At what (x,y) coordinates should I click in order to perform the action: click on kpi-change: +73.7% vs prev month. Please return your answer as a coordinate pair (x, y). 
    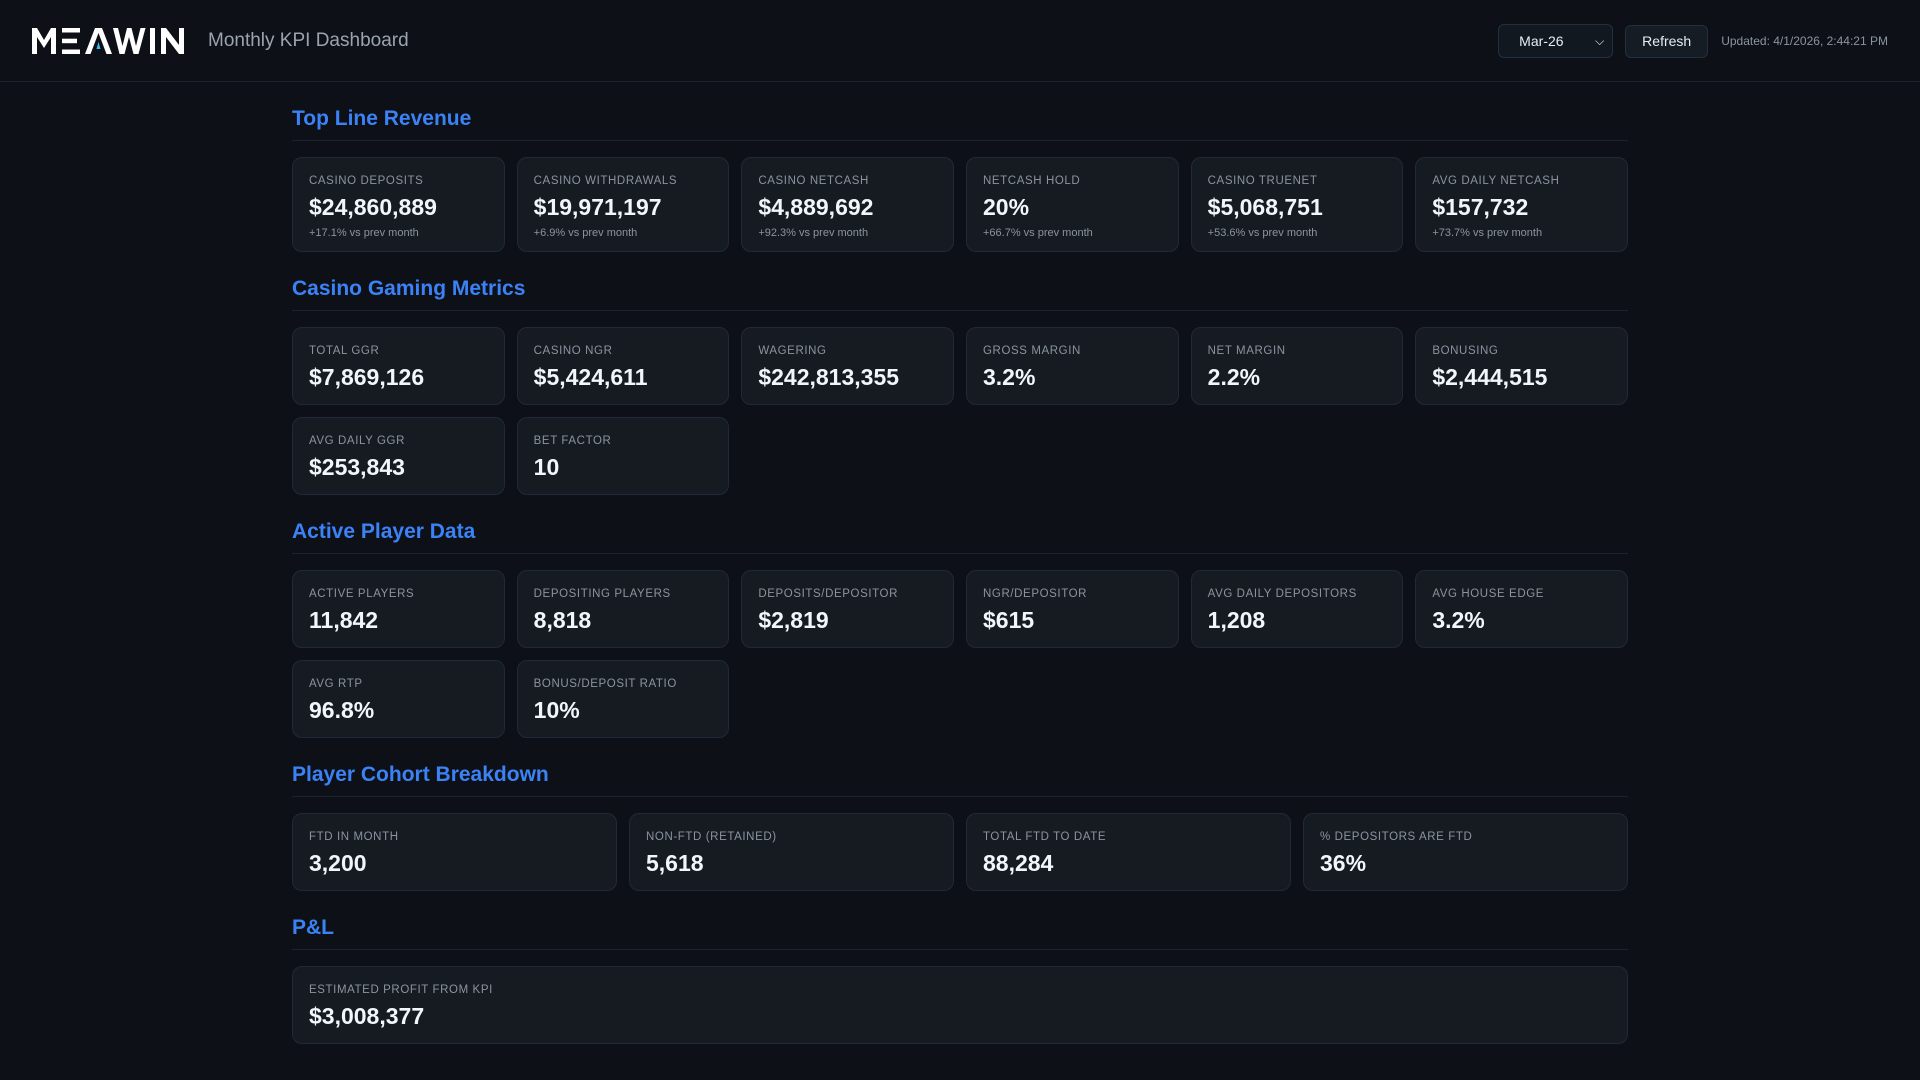
    Looking at the image, I should click on (1487, 233).